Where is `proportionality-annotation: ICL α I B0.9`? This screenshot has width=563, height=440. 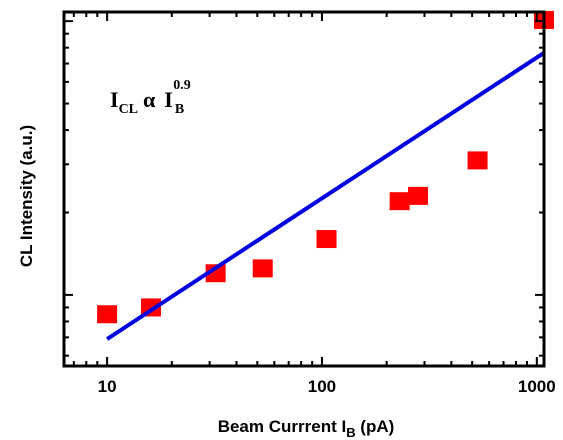
proportionality-annotation: ICL α I B0.9 is located at coordinates (150, 97).